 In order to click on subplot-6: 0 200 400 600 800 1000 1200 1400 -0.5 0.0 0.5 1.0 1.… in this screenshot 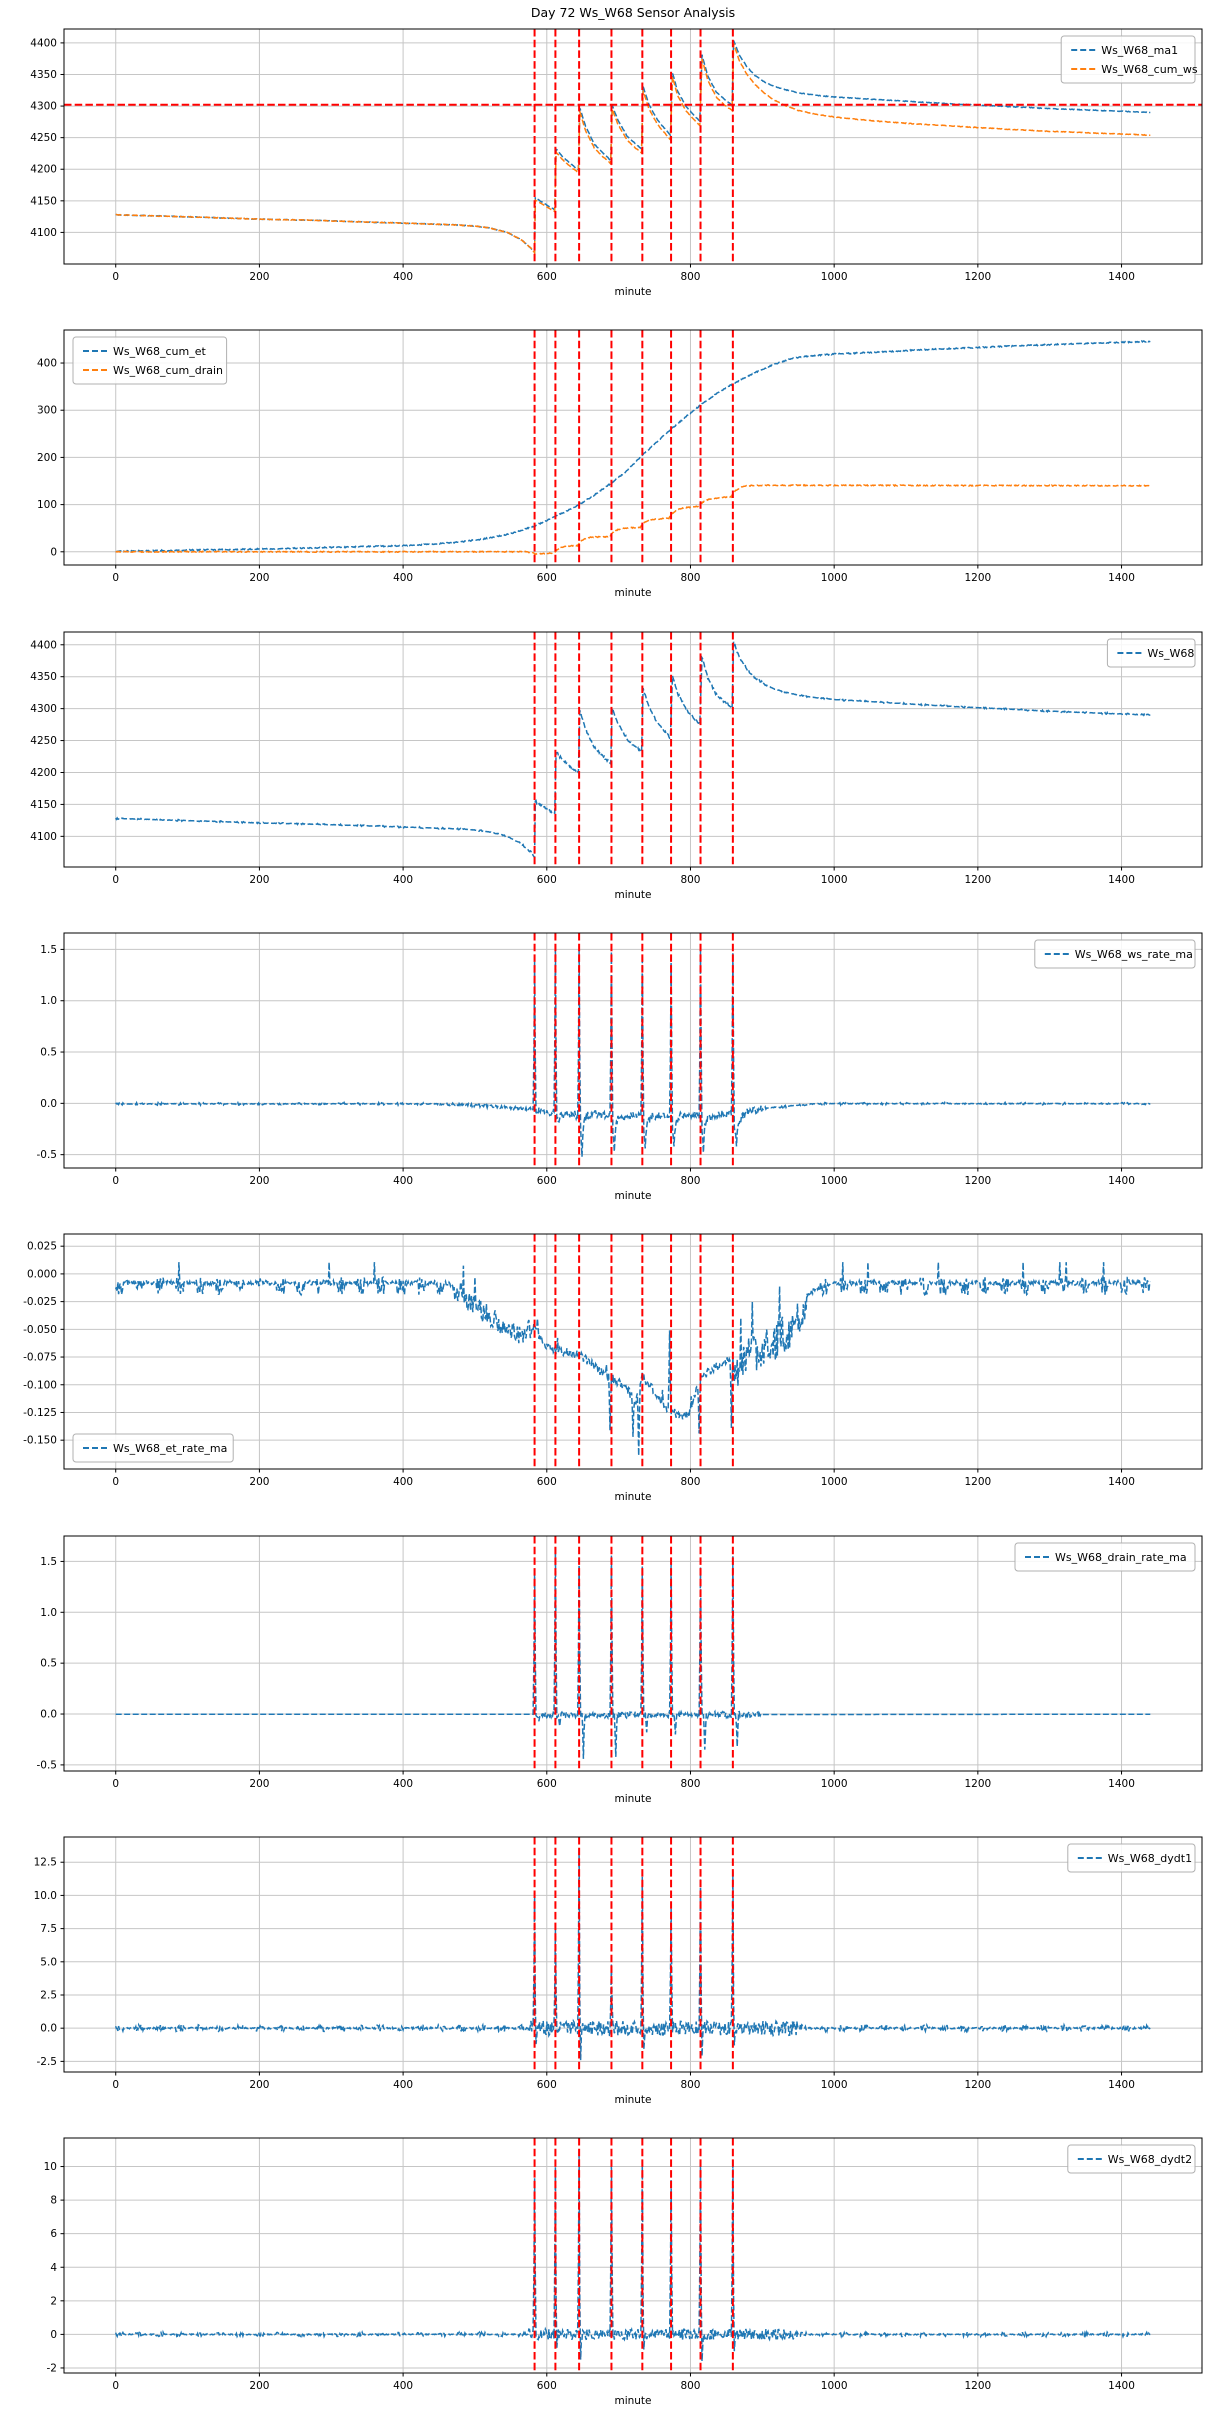, I will do `click(620, 1670)`.